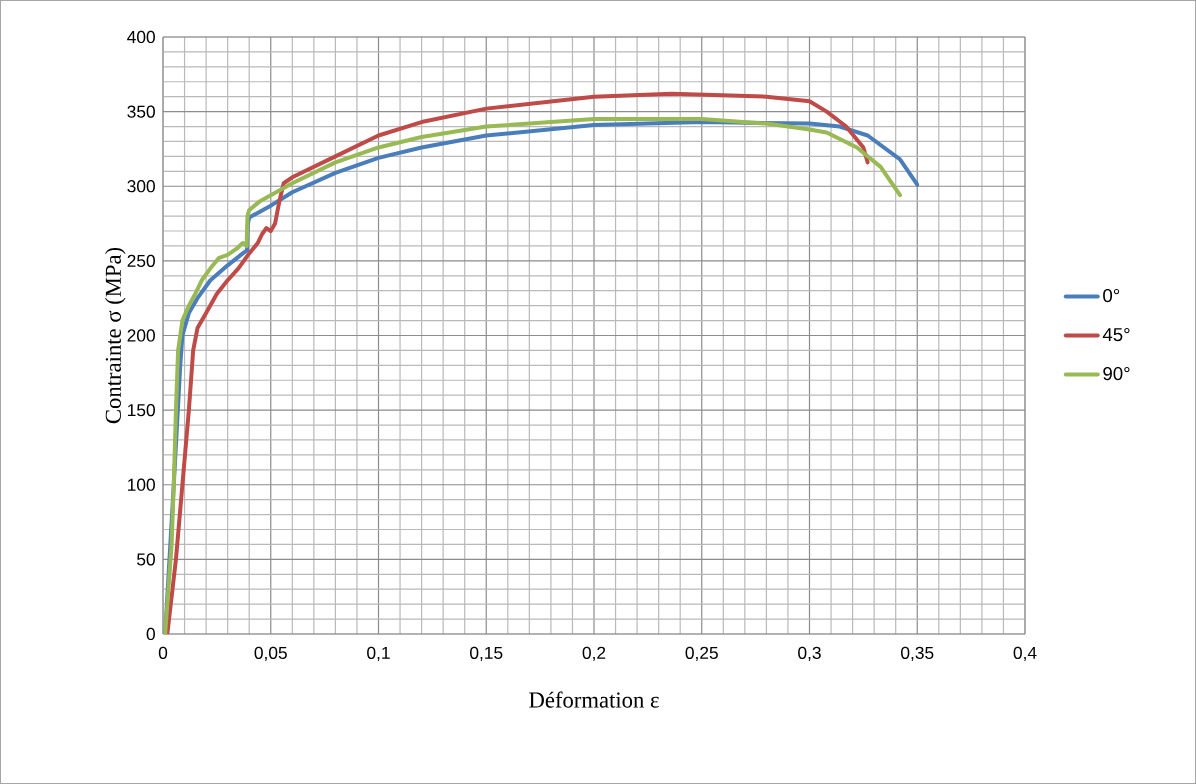 This screenshot has width=1196, height=784. What do you see at coordinates (141, 335) in the screenshot?
I see `y-tick-label: 200` at bounding box center [141, 335].